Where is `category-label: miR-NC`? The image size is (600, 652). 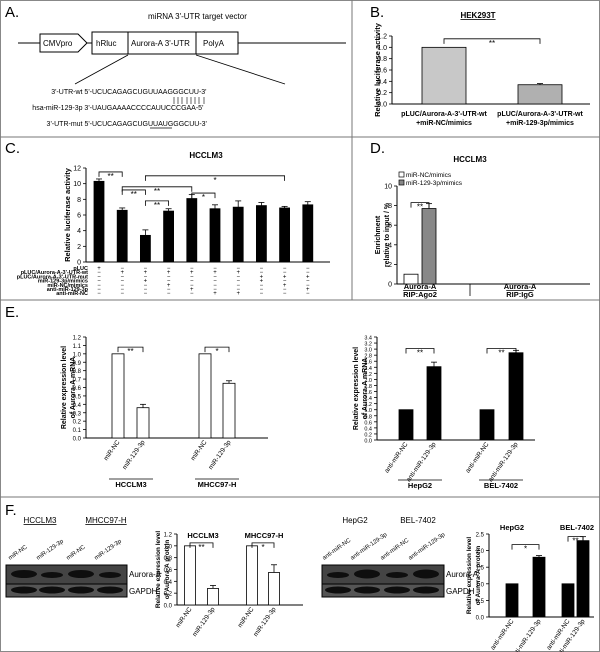 category-label: miR-NC is located at coordinates (199, 450).